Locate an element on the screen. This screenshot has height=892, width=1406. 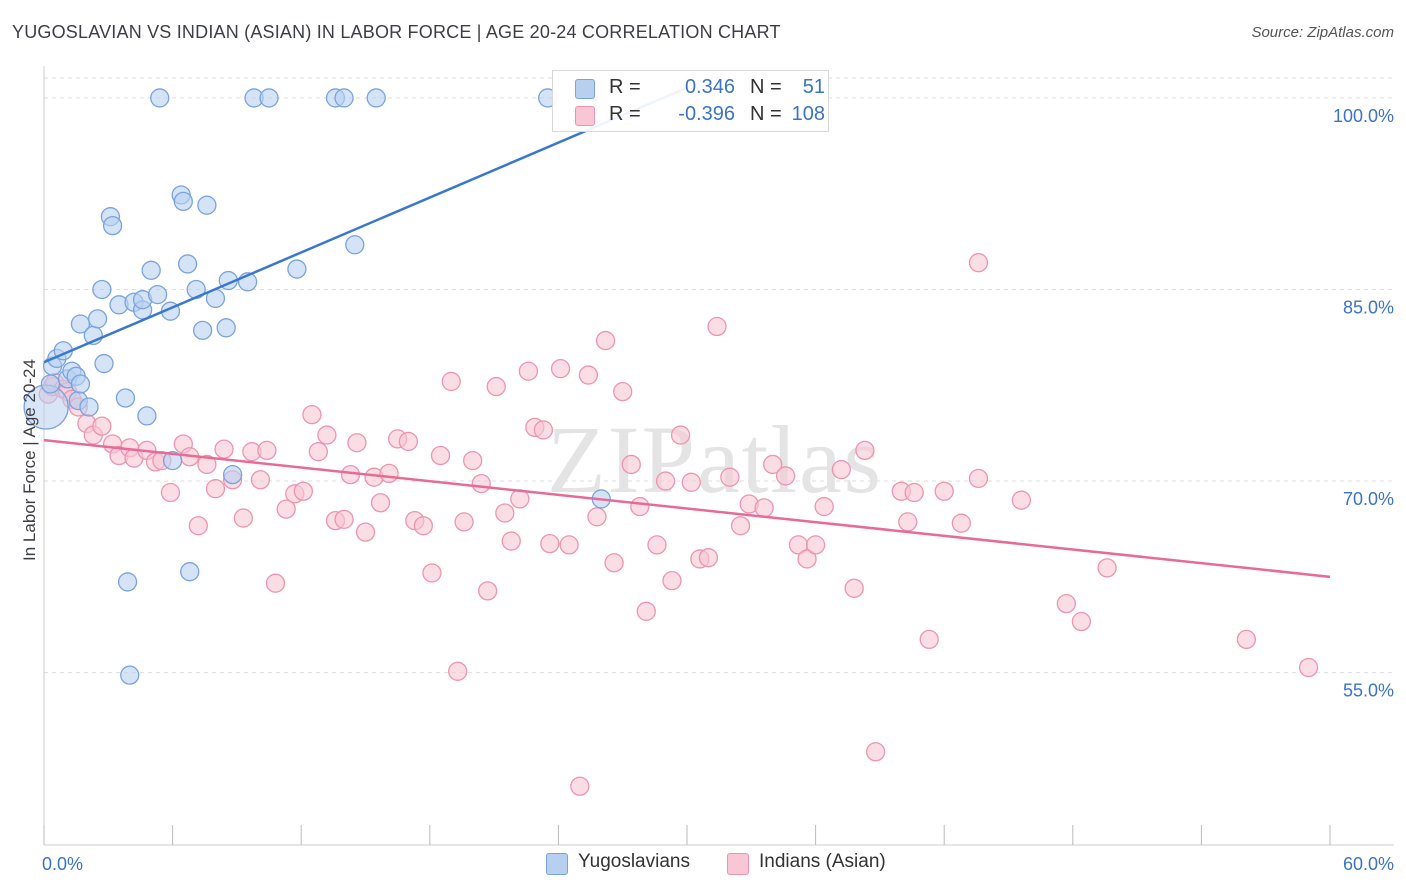
x-tick-label: 0.0% is located at coordinates (62, 864).